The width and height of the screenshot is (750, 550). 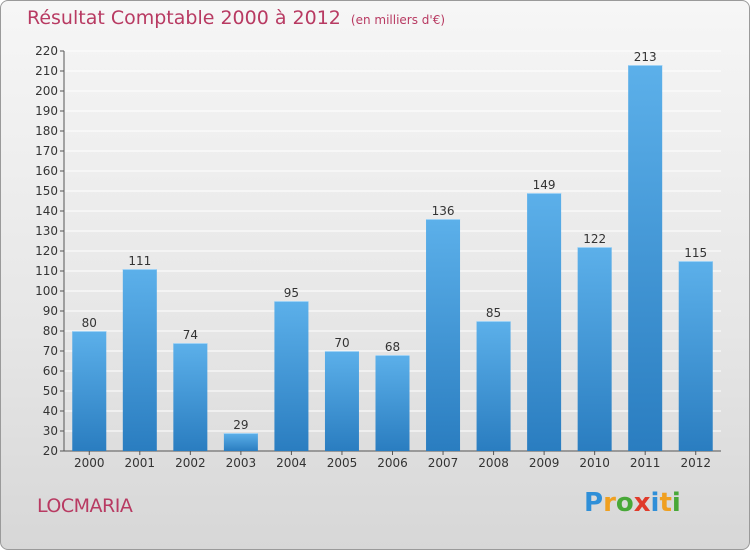 I want to click on x-tick-label: 2007, so click(x=443, y=463).